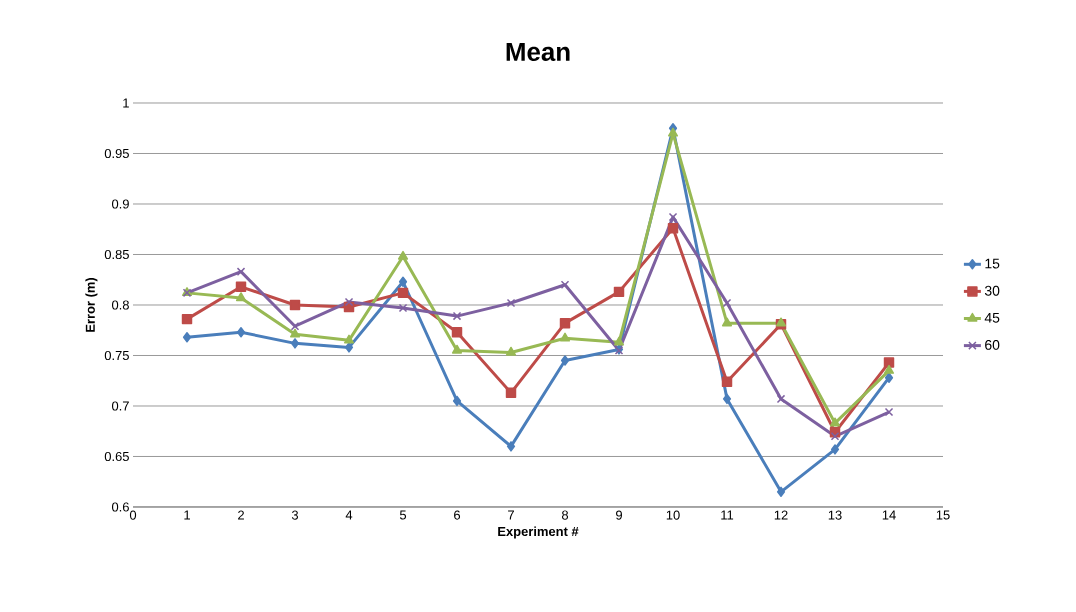 The width and height of the screenshot is (1076, 612). Describe the element at coordinates (992, 290) in the screenshot. I see `legend-label: 30` at that location.